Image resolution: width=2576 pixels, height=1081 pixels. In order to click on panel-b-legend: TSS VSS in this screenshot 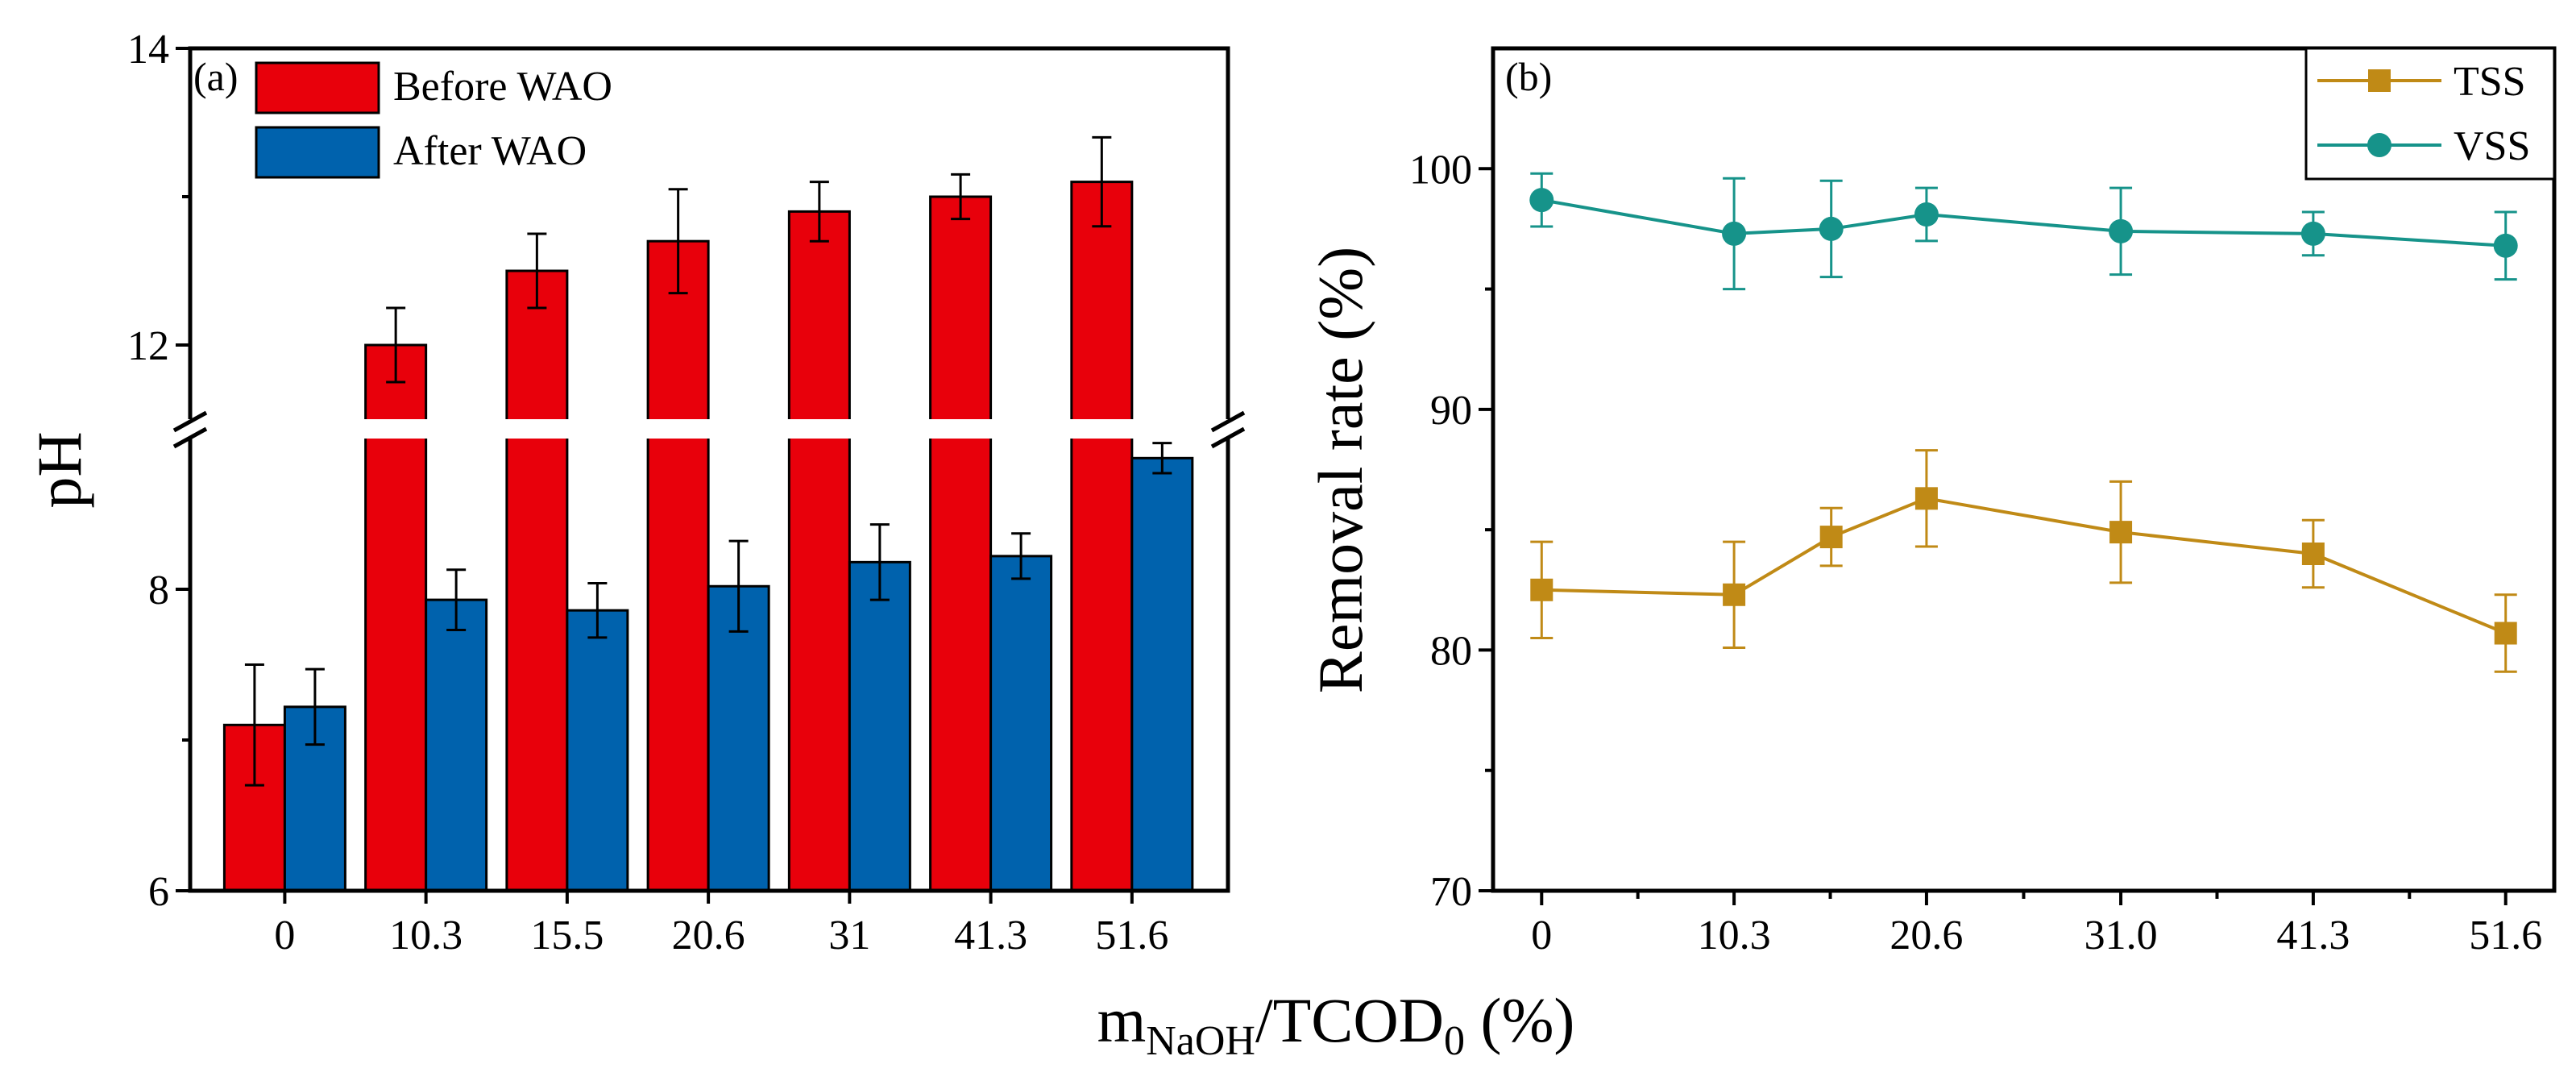, I will do `click(2430, 114)`.